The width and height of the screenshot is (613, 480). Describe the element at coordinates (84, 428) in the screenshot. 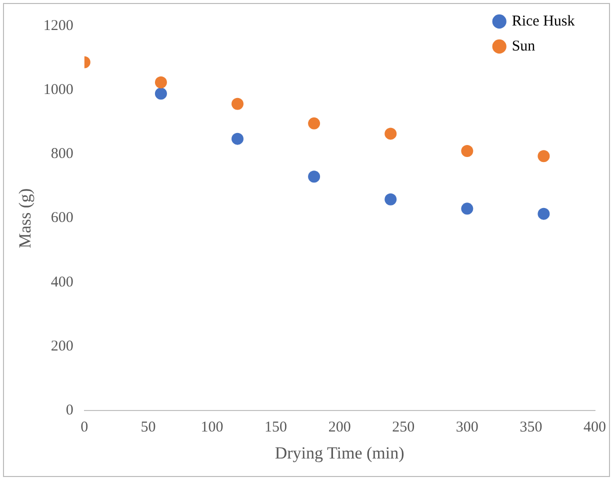

I see `x-tick-label: 0` at that location.